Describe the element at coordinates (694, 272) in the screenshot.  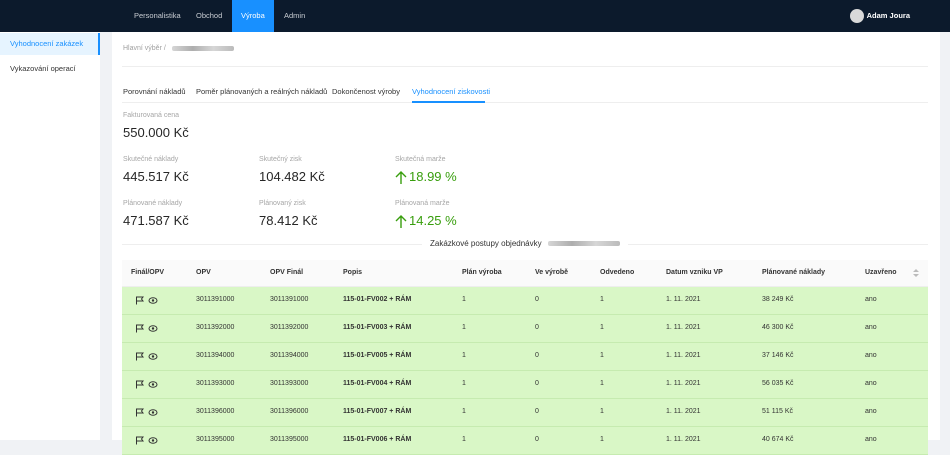
I see `column-header: Datum vzniku VP` at that location.